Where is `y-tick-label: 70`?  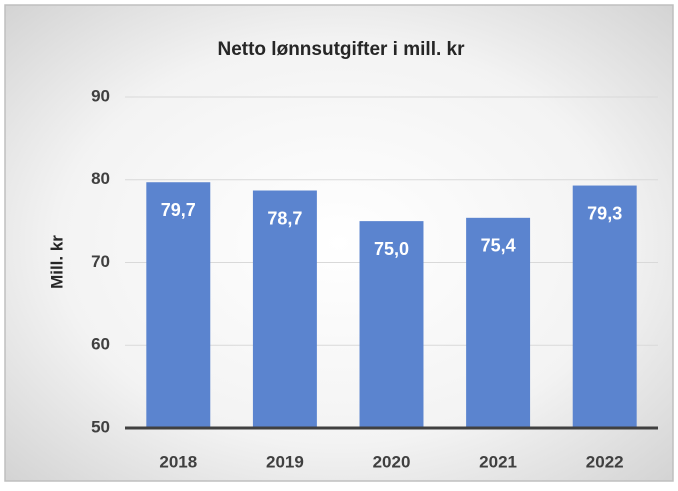 y-tick-label: 70 is located at coordinates (100, 261).